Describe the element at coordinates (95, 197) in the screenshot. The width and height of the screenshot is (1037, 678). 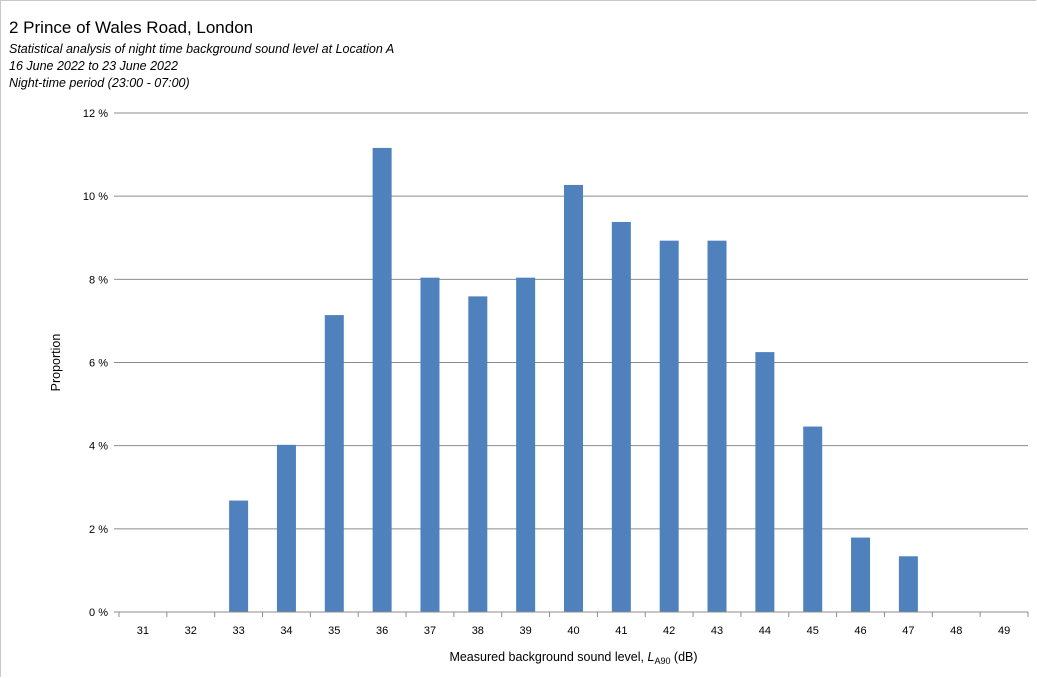
I see `y-tick-label: 10 %` at that location.